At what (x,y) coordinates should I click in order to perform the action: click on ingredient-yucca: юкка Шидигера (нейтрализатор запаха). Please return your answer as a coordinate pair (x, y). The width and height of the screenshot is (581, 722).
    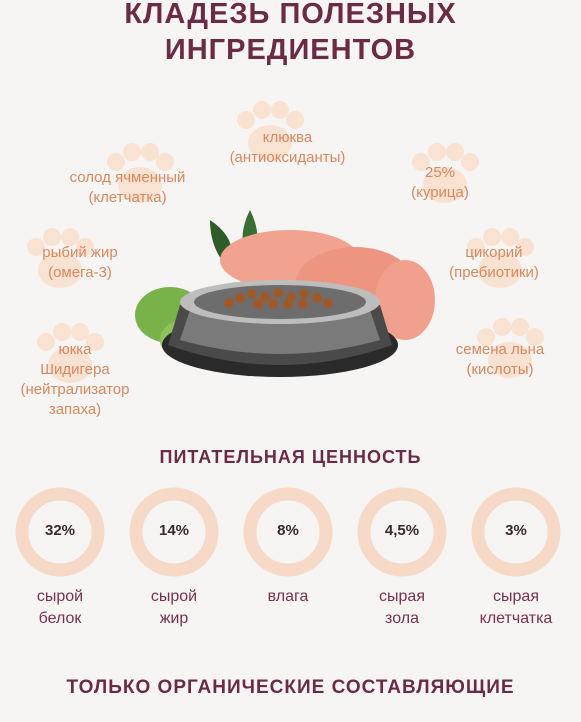
    Looking at the image, I should click on (75, 379).